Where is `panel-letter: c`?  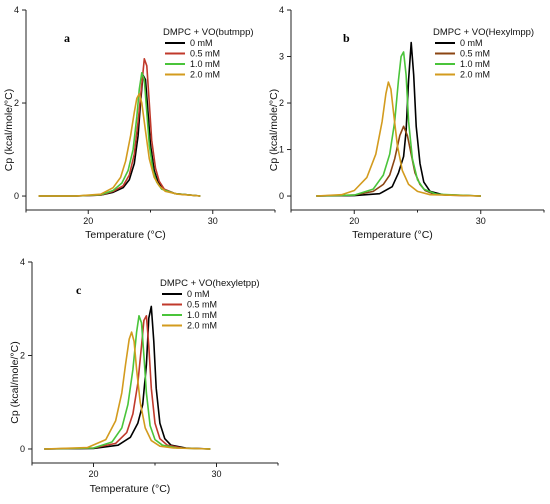
panel-letter: c is located at coordinates (79, 290).